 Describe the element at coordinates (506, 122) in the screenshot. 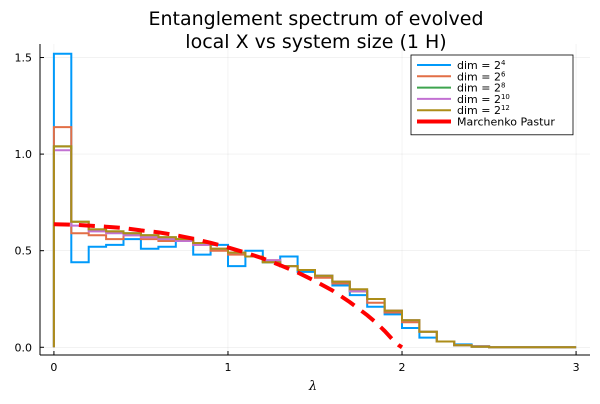

I see `legend-label-marchenko-pastur: Marchenko Pastur` at that location.